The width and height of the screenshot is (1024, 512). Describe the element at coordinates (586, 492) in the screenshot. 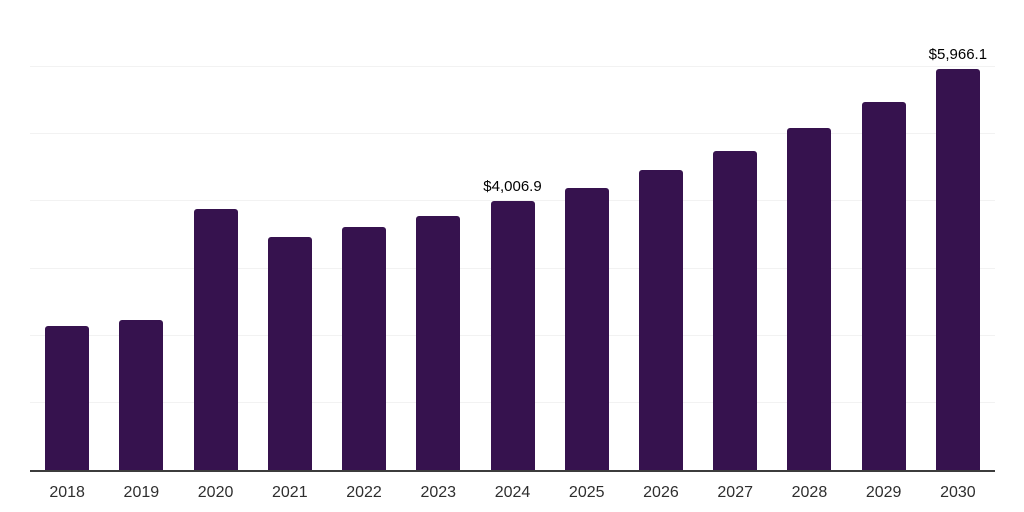

I see `x-tick-2025: 2025` at that location.